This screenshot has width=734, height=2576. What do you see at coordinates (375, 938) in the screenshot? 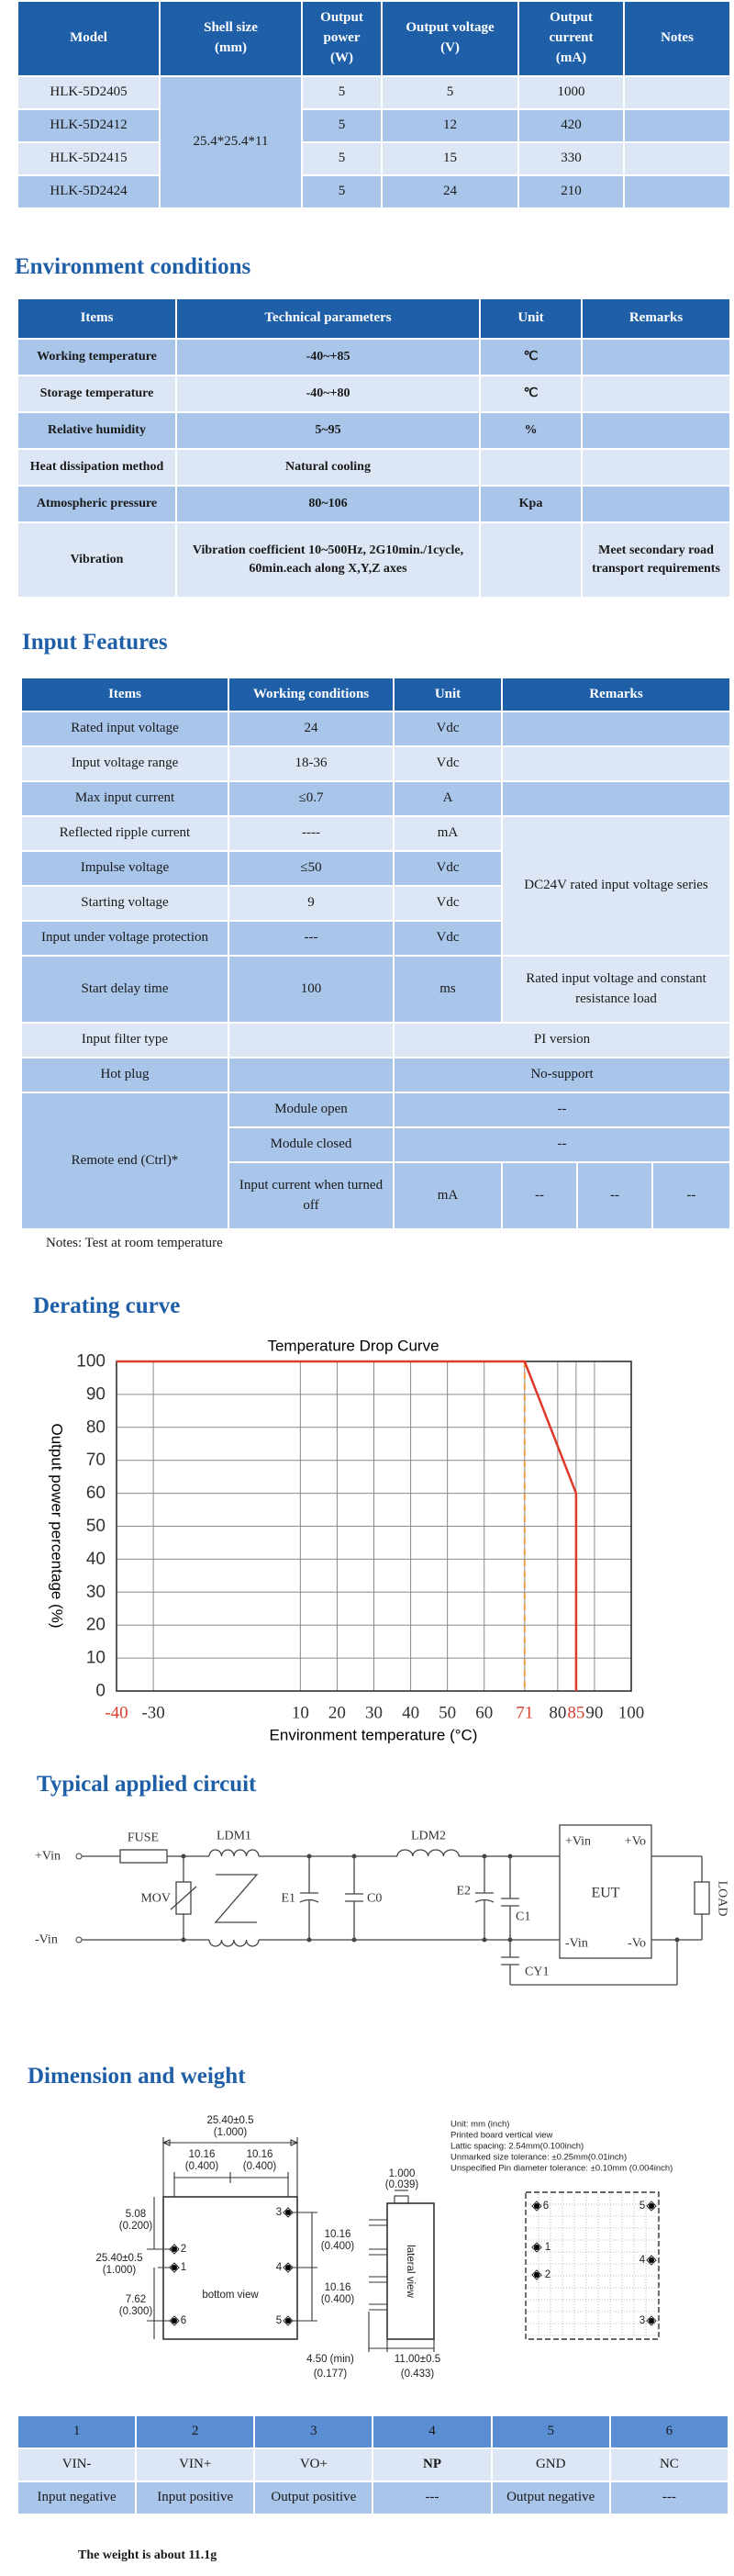
I see `table-row: Input under voltage protection --- Vdc` at bounding box center [375, 938].